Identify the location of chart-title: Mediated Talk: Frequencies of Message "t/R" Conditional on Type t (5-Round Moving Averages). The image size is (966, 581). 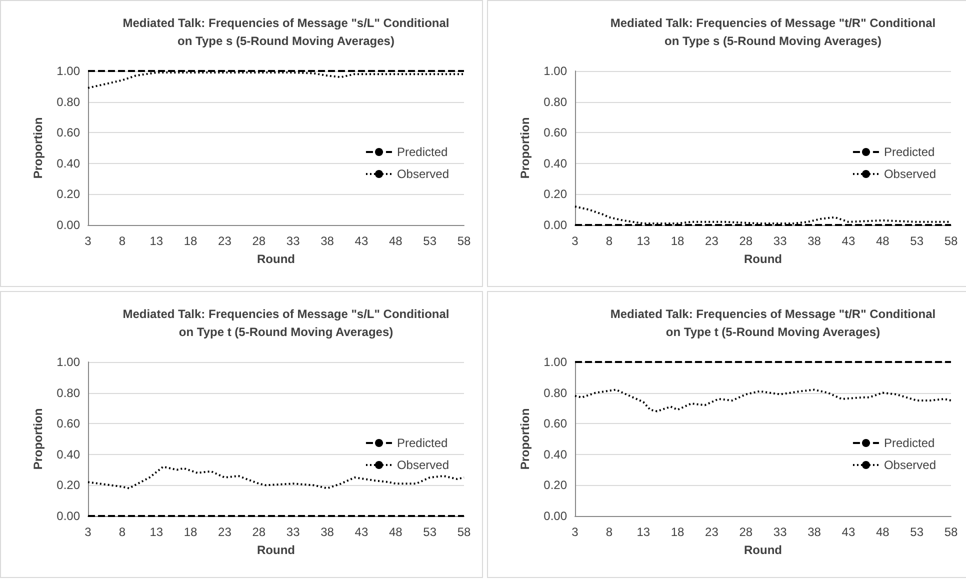
(773, 323).